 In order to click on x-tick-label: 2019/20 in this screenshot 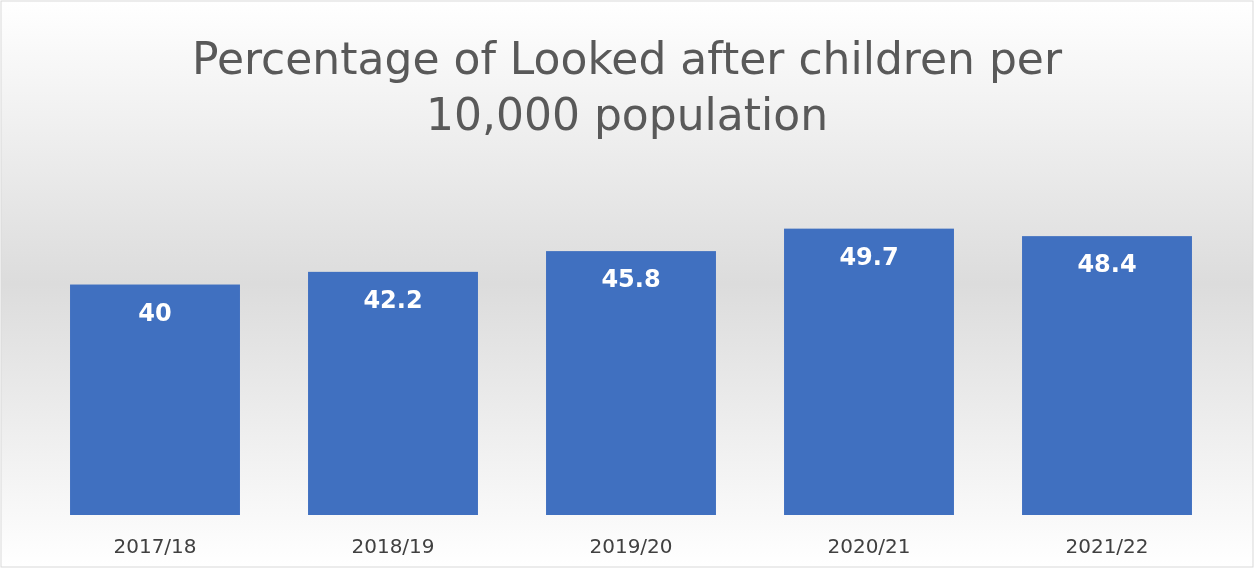, I will do `click(631, 546)`.